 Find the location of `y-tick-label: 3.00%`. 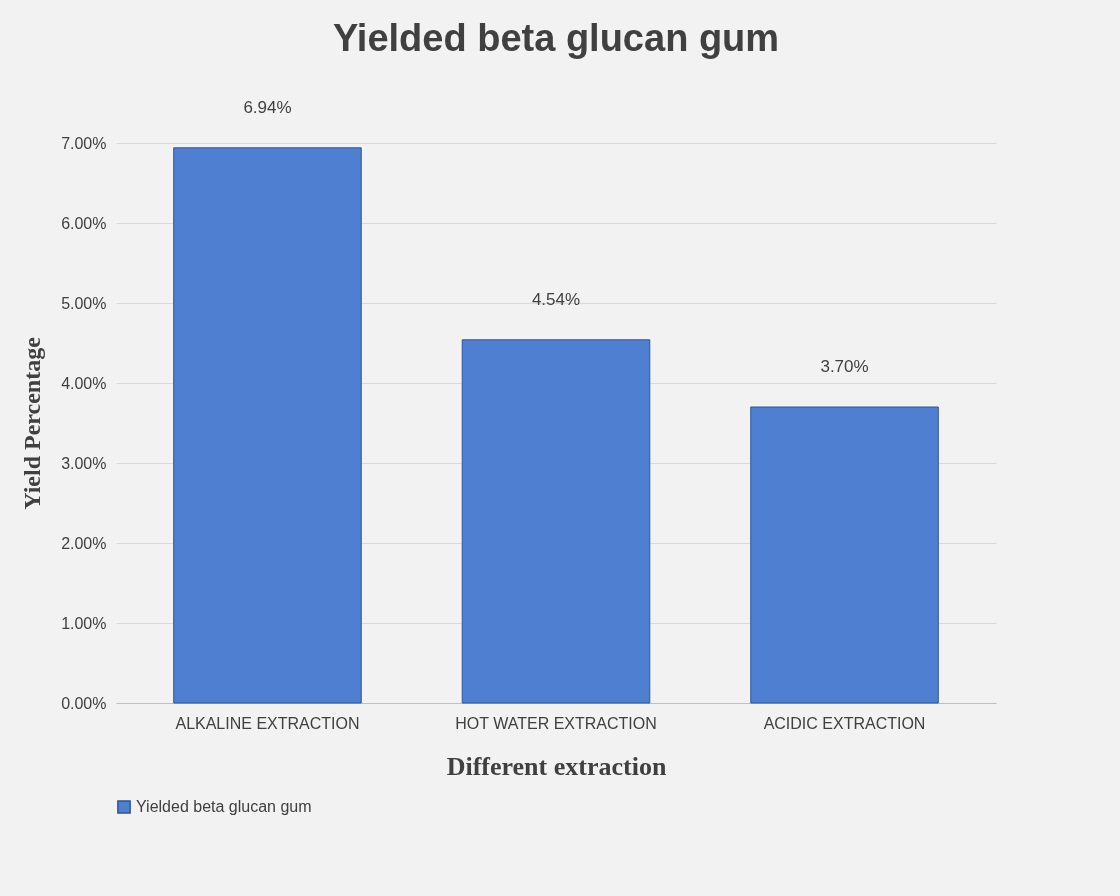

y-tick-label: 3.00% is located at coordinates (84, 463).